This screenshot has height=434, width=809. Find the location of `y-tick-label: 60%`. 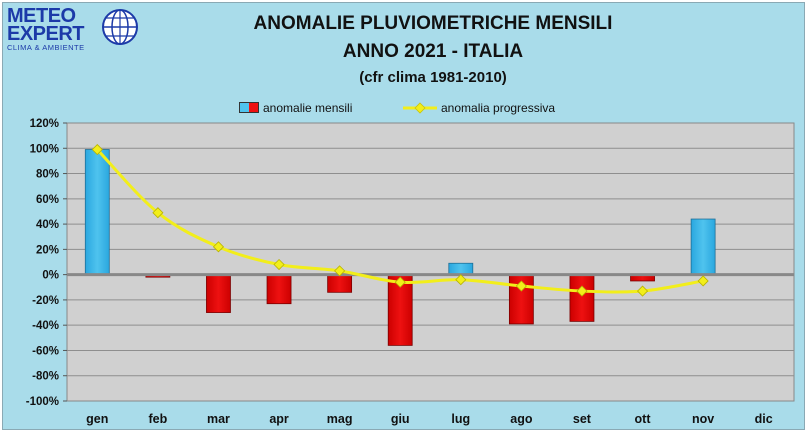

y-tick-label: 60% is located at coordinates (47, 200).